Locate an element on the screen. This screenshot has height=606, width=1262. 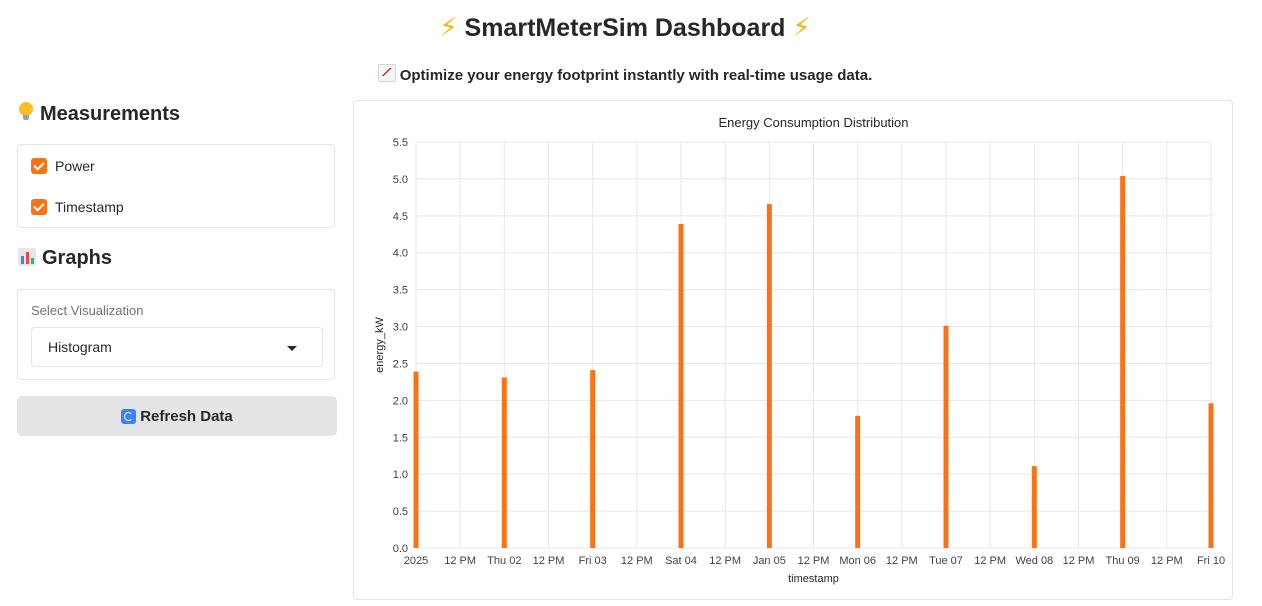
refresh-data-label: Refresh Data is located at coordinates (186, 416).